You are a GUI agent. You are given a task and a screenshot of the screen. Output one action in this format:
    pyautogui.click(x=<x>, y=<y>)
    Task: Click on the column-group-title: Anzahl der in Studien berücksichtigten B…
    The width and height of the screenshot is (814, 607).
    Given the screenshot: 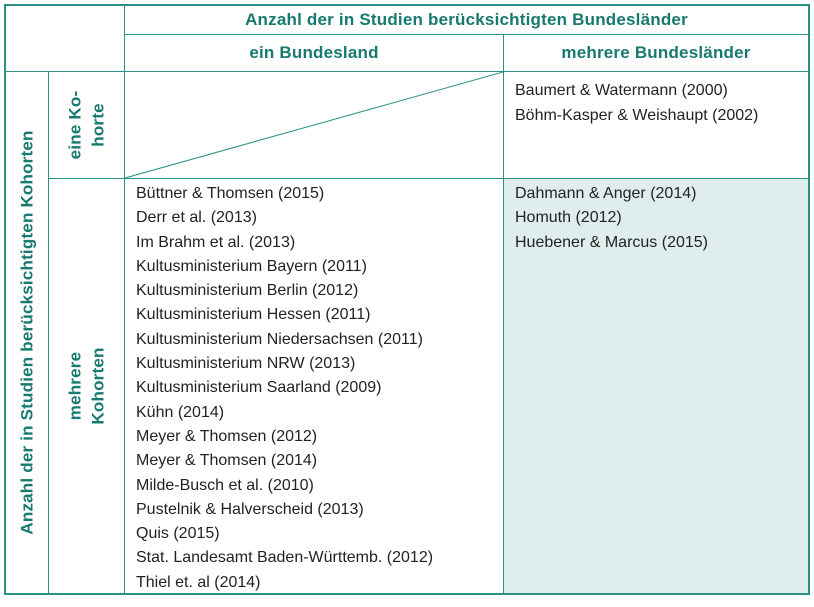 What is the action you would take?
    pyautogui.click(x=466, y=20)
    